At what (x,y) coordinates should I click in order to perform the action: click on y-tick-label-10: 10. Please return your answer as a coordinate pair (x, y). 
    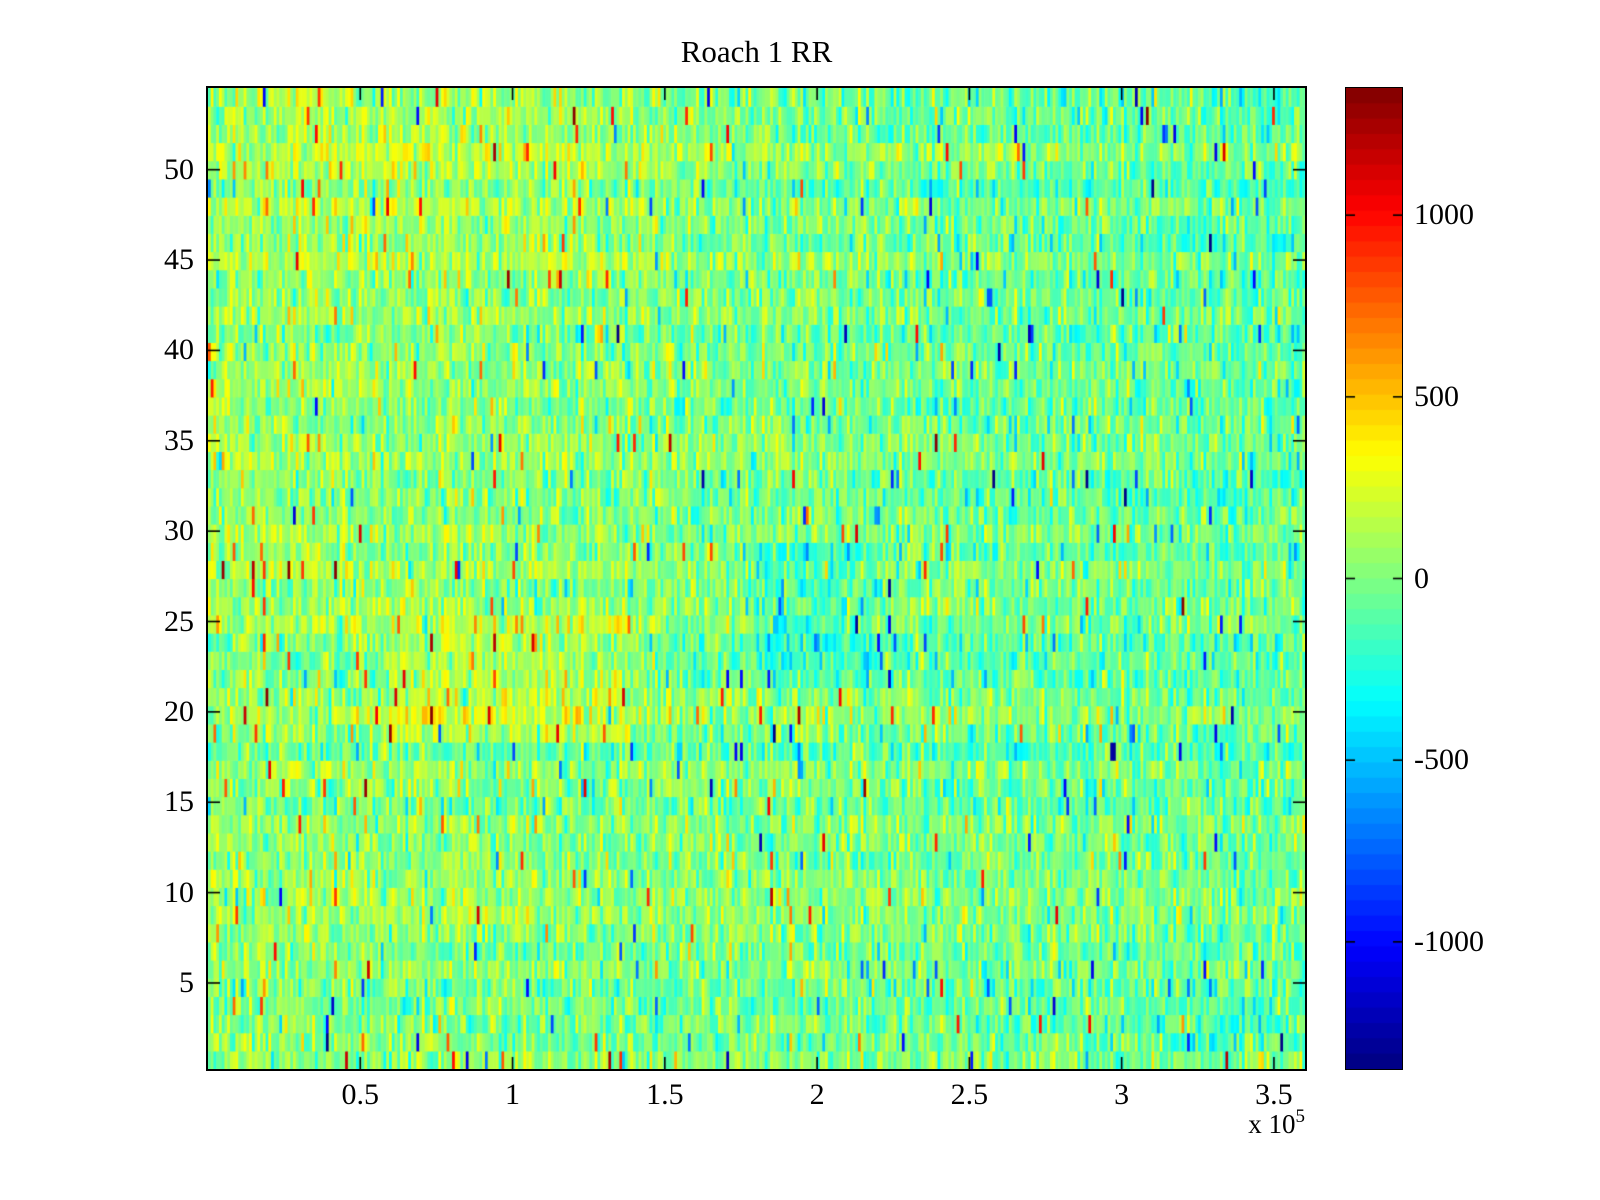
    Looking at the image, I should click on (179, 892).